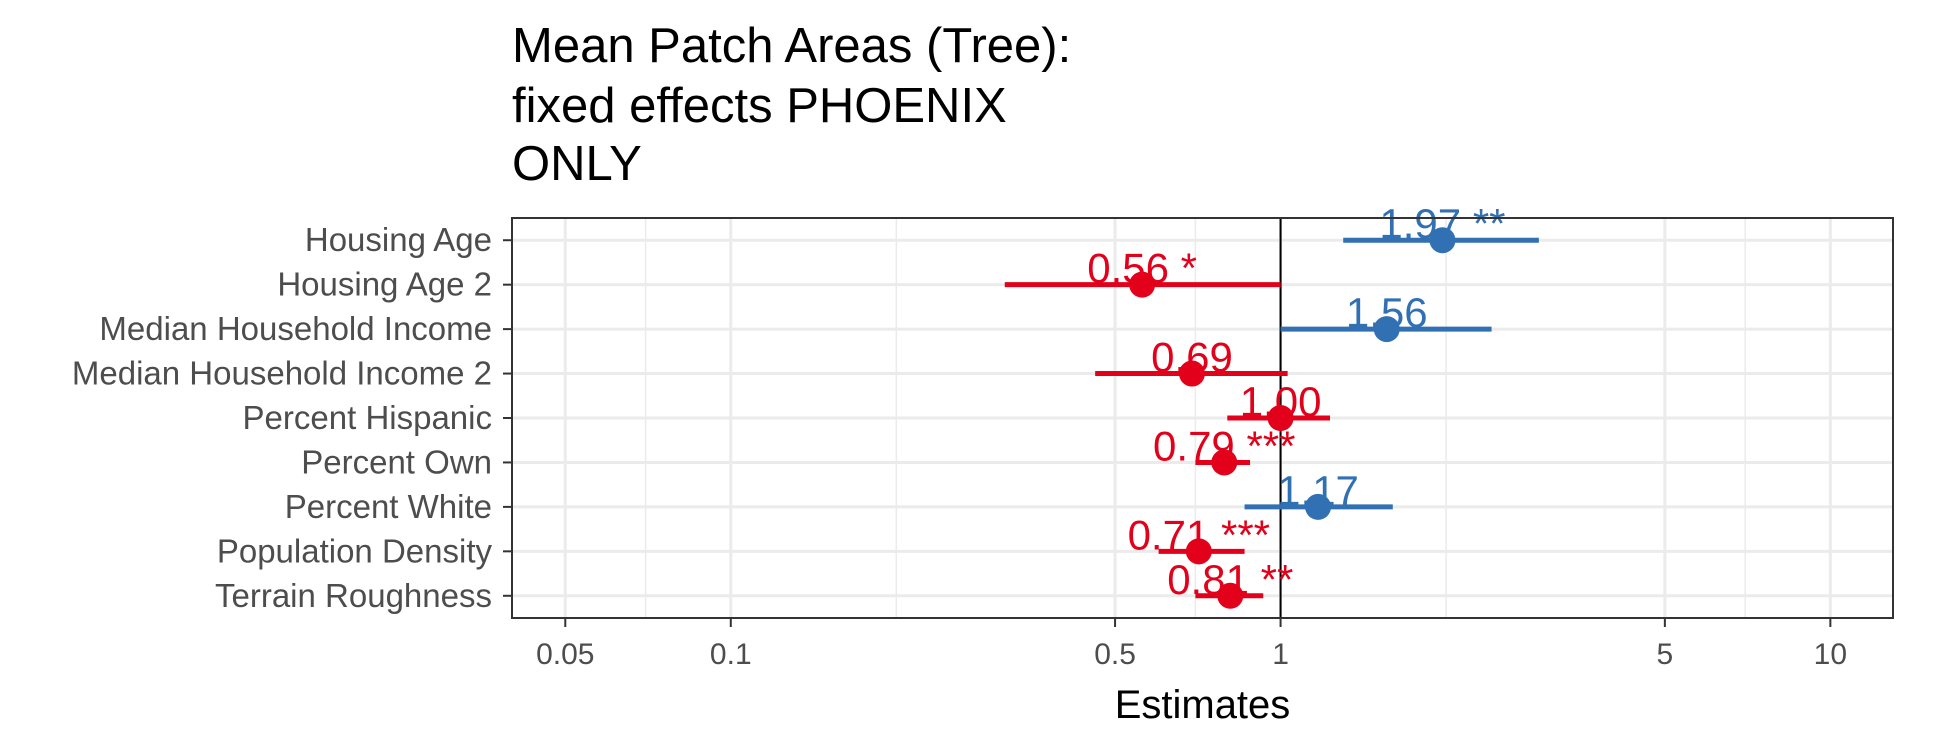 The image size is (1950, 750). Describe the element at coordinates (759, 106) in the screenshot. I see `chart-title-line-2: fixed effects PHOENIX` at that location.